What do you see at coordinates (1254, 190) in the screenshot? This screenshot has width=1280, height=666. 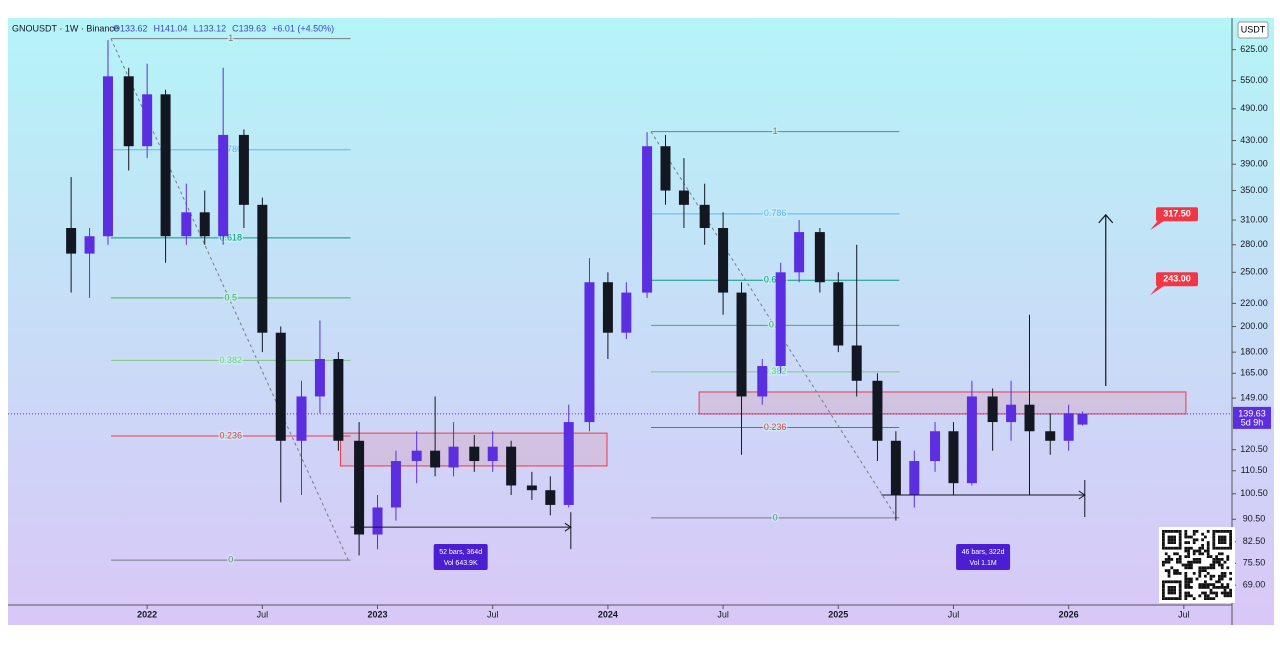 I see `y-tick-label: 350.00` at bounding box center [1254, 190].